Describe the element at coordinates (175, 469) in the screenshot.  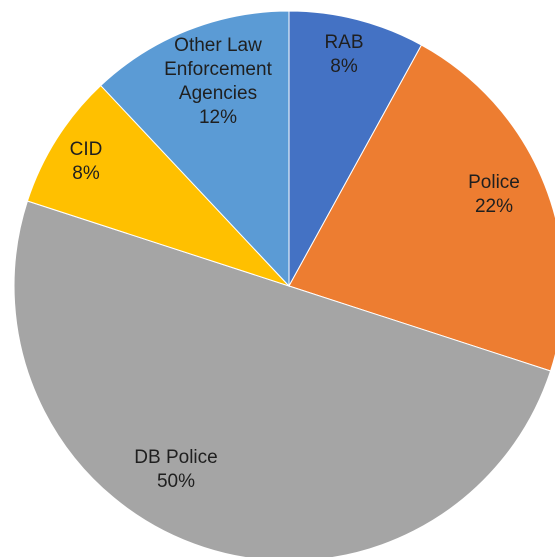
I see `data-label-db-police: DB Police 50%` at that location.